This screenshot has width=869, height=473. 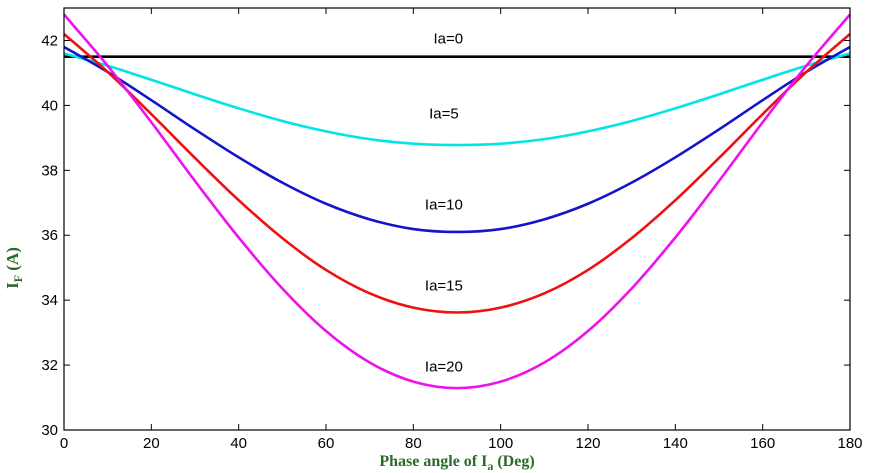 I want to click on y-axis-label-suffix: (A), so click(x=12, y=261).